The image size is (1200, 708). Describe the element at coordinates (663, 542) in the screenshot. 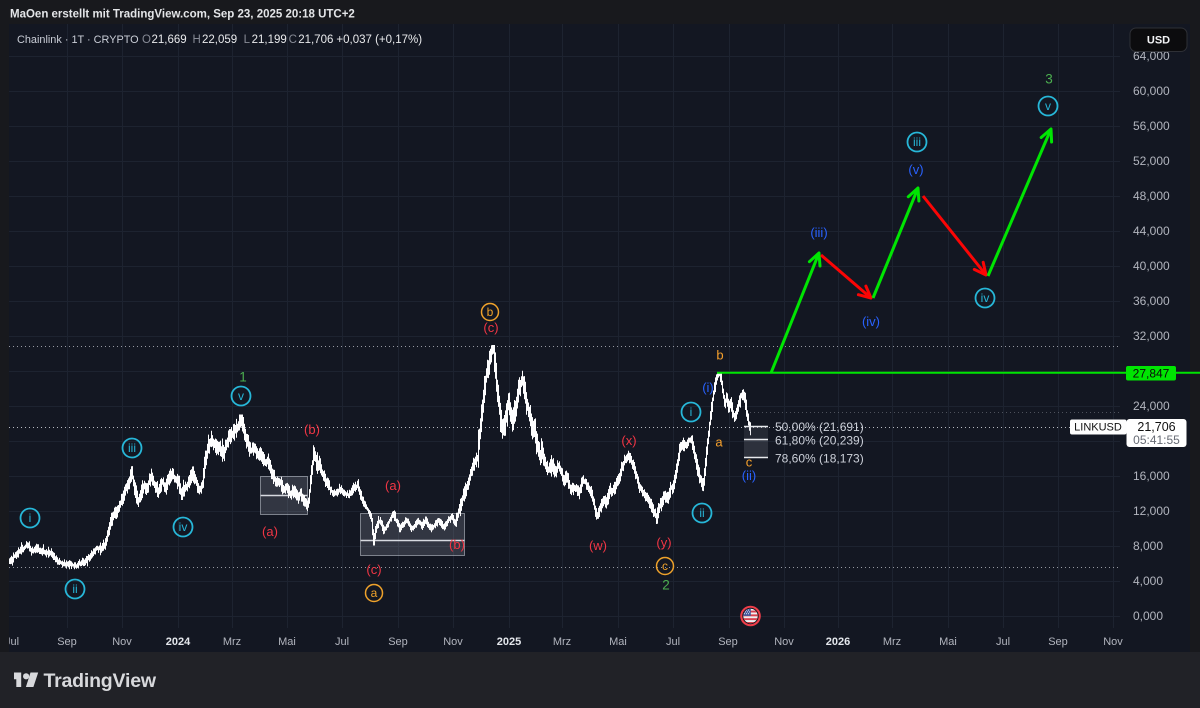

I see `svg-text: (y)` at that location.